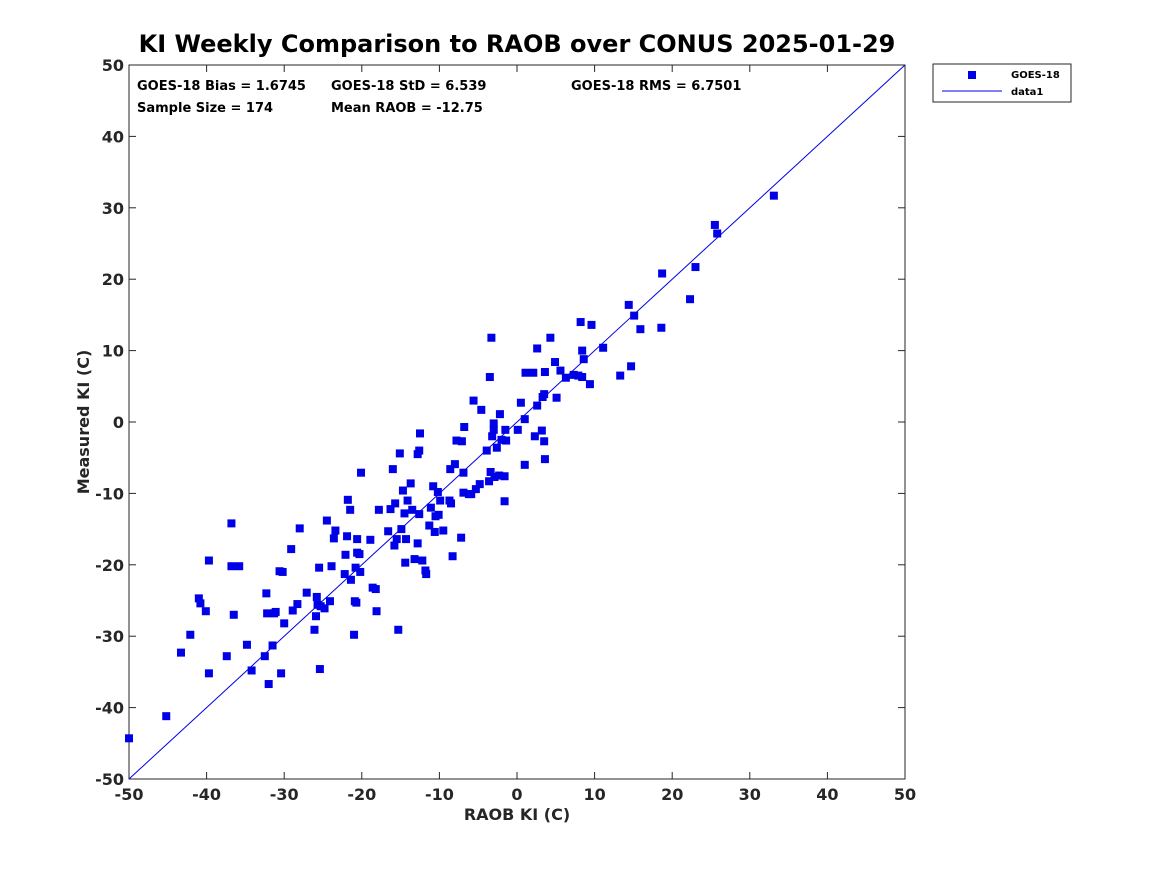  Describe the element at coordinates (113, 65) in the screenshot. I see `y-tick-label: 50` at that location.